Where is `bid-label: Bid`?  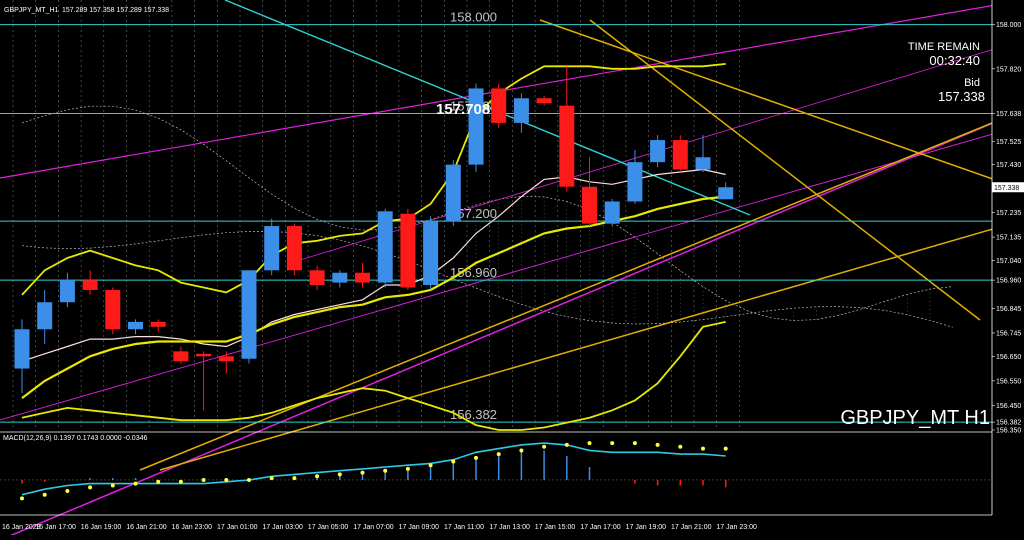 bid-label: Bid is located at coordinates (972, 83).